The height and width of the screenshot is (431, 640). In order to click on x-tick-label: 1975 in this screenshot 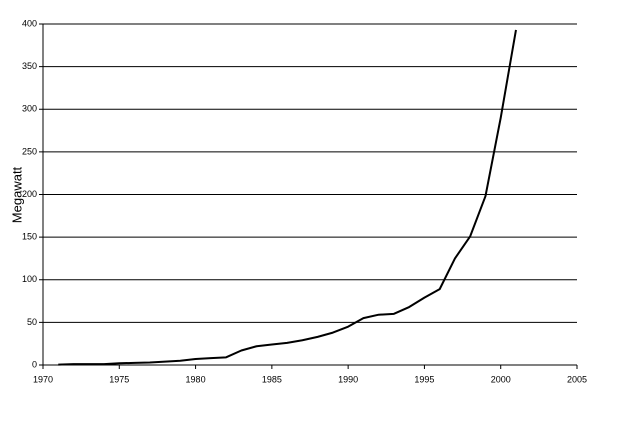, I will do `click(119, 379)`.